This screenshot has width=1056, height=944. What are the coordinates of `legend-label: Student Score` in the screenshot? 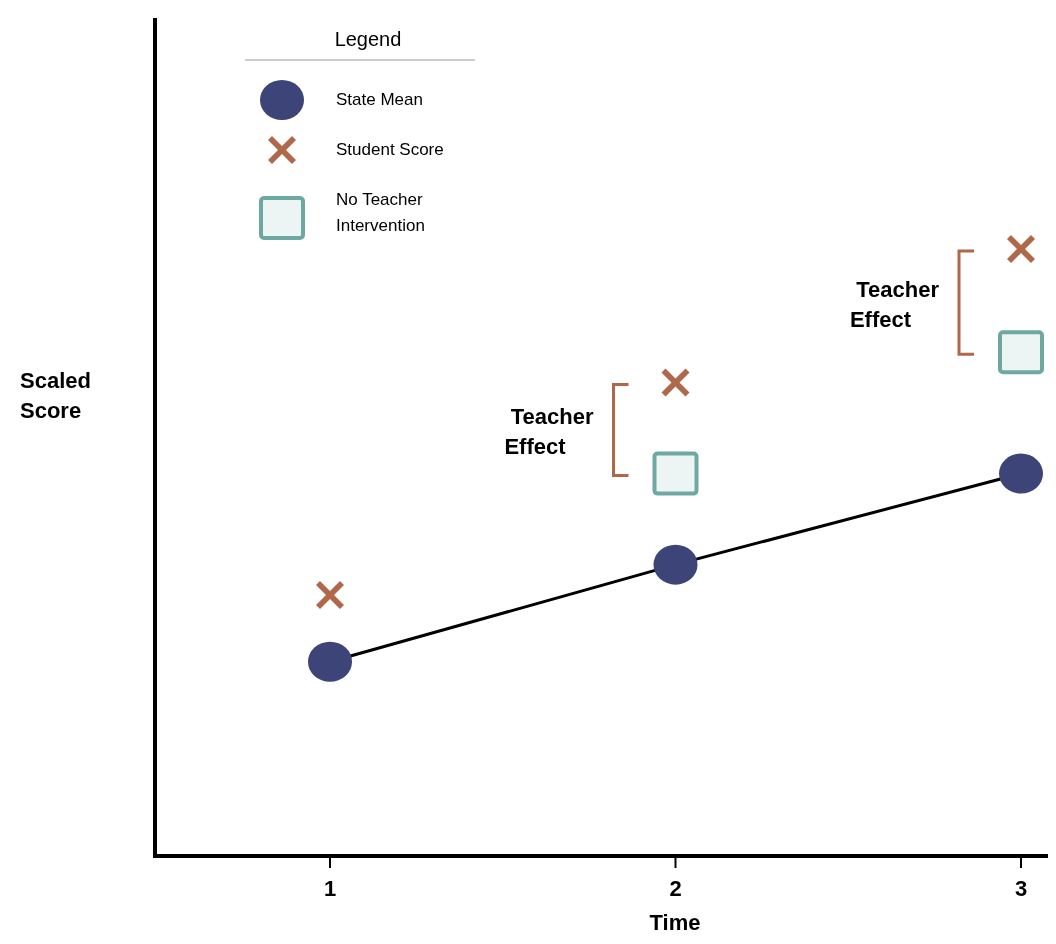 It's located at (390, 149).